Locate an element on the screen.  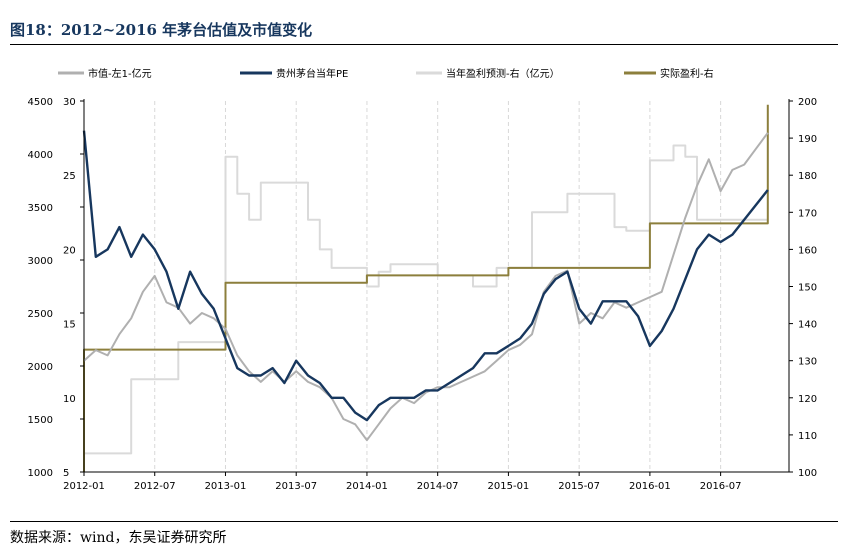
right-tick-label: 120 is located at coordinates (807, 399).